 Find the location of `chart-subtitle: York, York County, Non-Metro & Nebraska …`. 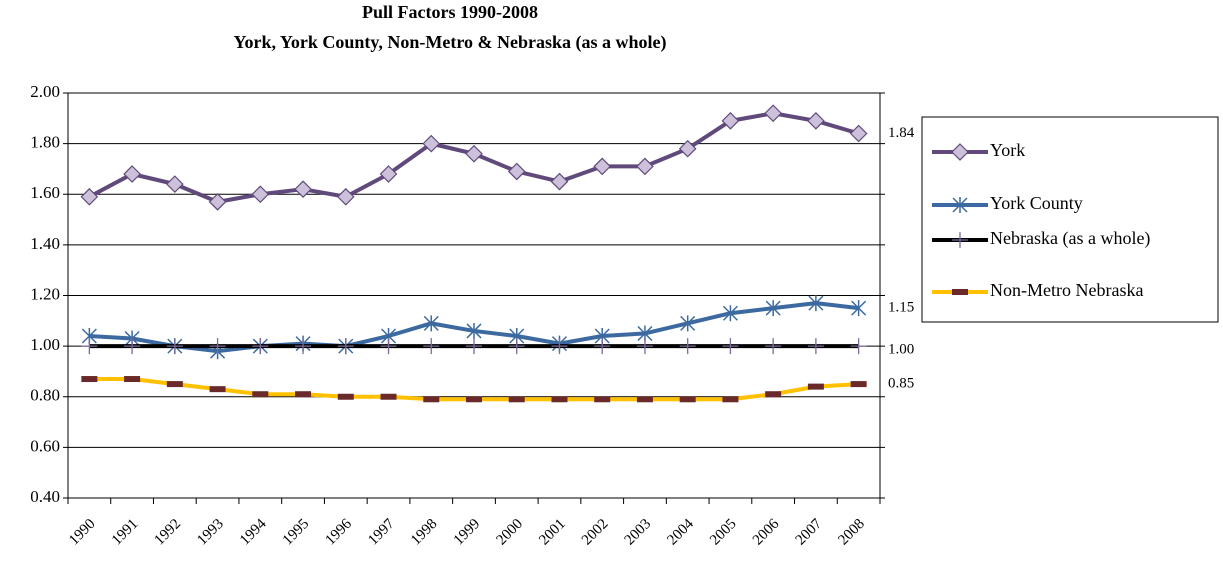

chart-subtitle: York, York County, Non-Metro & Nebraska … is located at coordinates (450, 42).